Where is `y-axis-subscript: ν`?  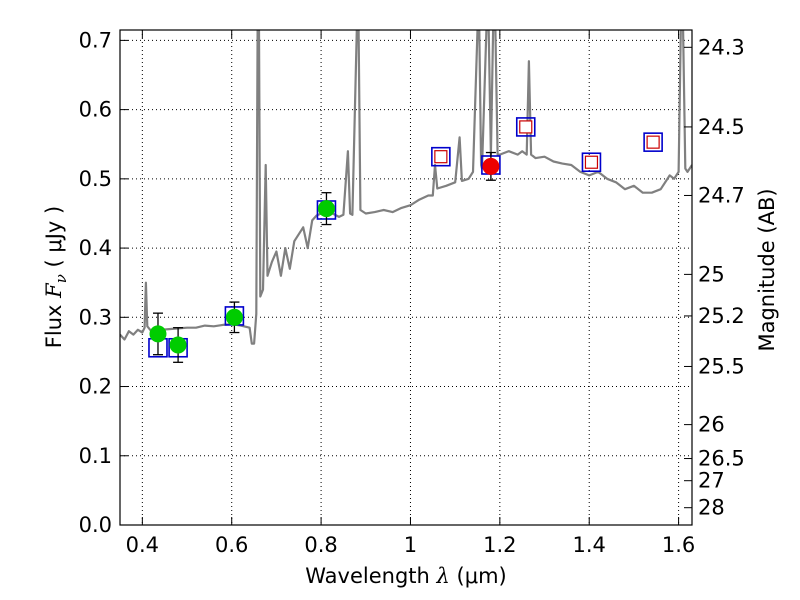 y-axis-subscript: ν is located at coordinates (61, 278).